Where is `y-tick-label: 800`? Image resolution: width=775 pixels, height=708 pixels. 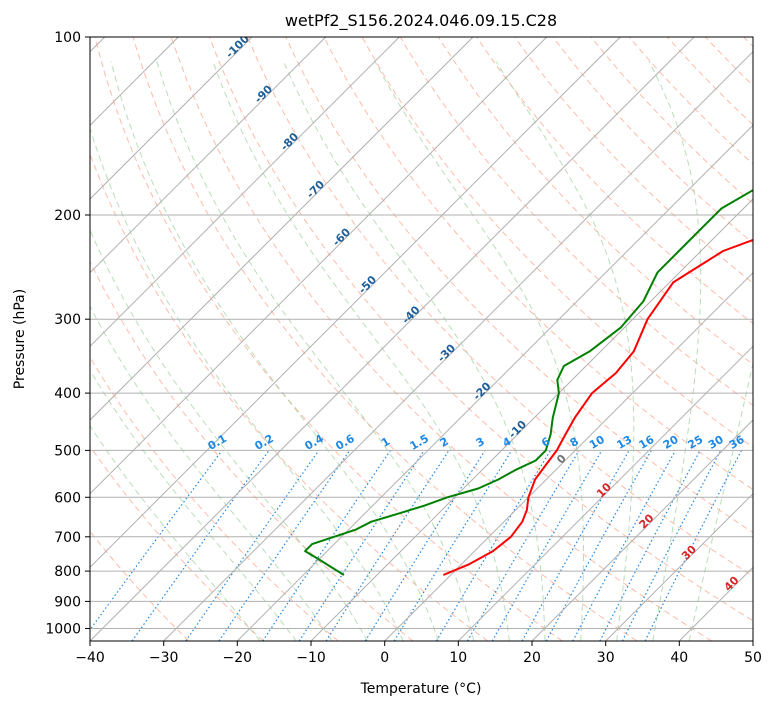
y-tick-label: 800 is located at coordinates (67, 572).